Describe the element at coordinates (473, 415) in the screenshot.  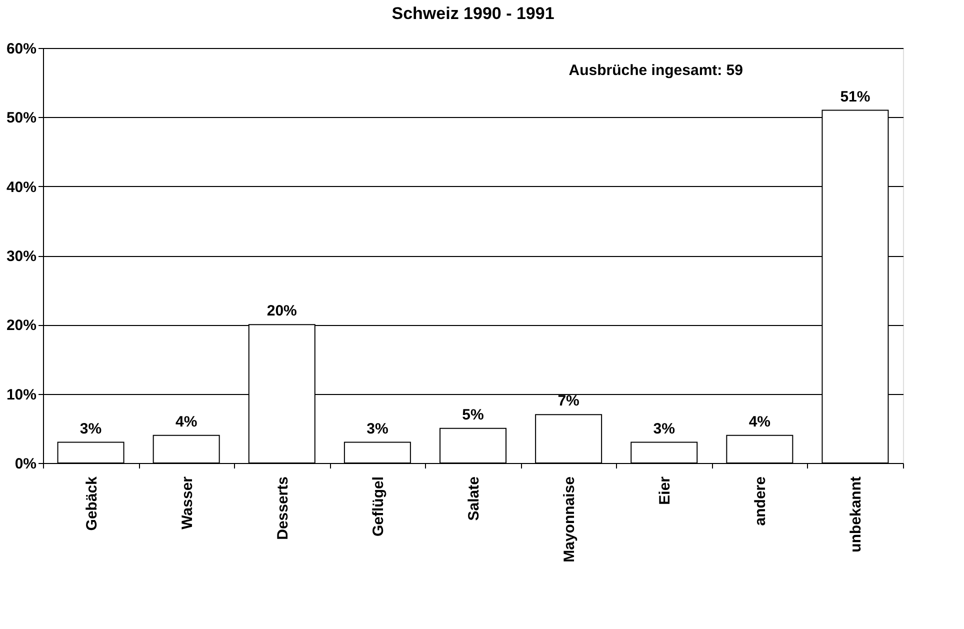
I see `data-label: 5%` at that location.